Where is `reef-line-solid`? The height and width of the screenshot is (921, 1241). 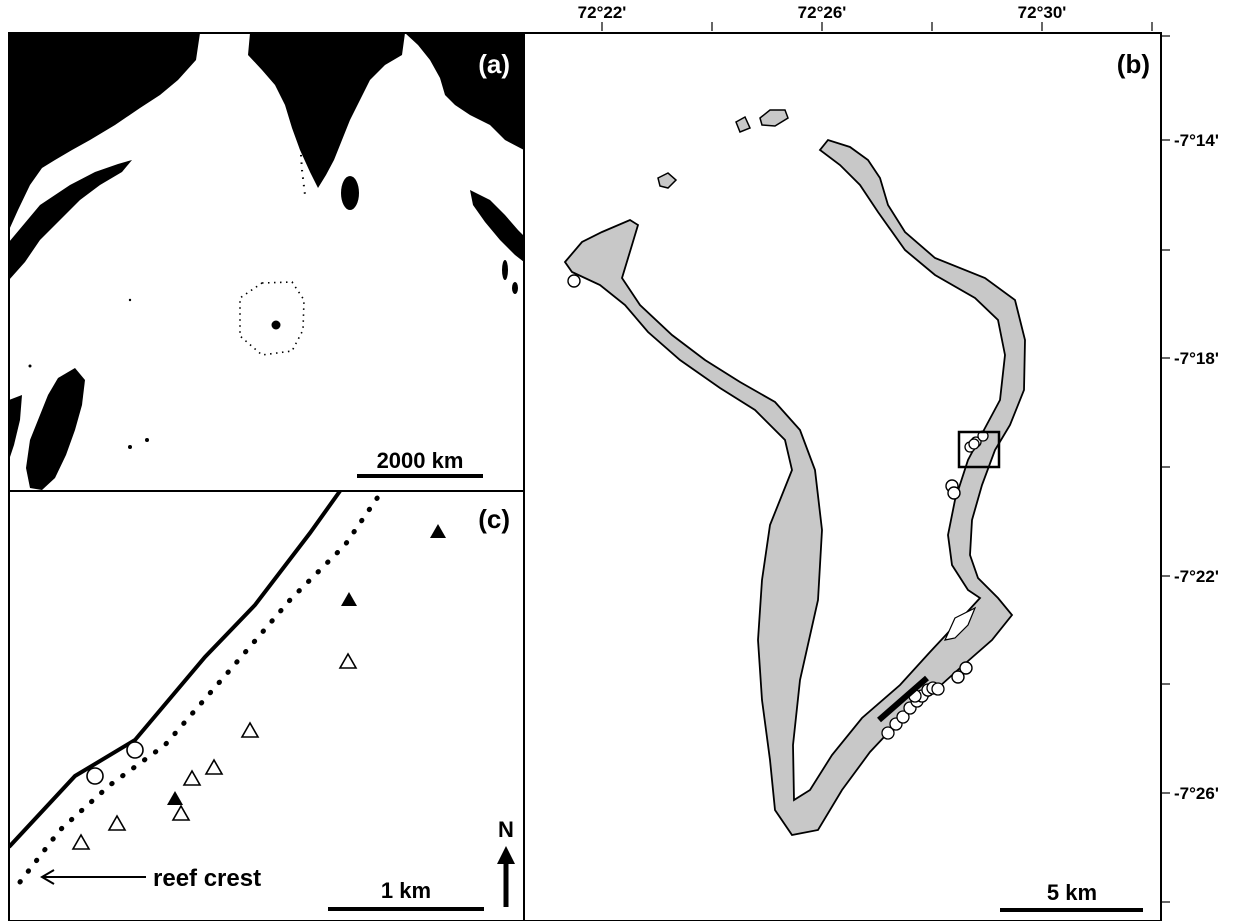 reef-line-solid is located at coordinates (175, 670).